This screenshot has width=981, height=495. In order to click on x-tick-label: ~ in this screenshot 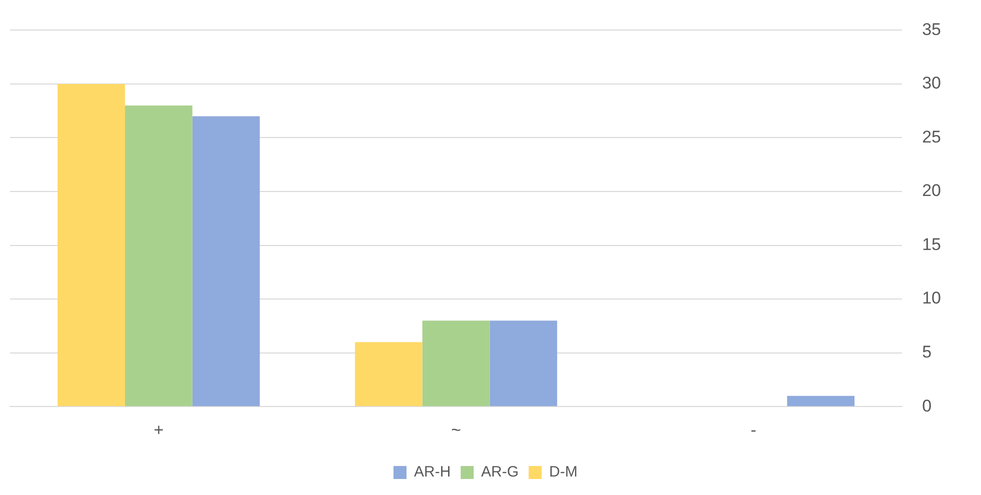, I will do `click(456, 430)`.